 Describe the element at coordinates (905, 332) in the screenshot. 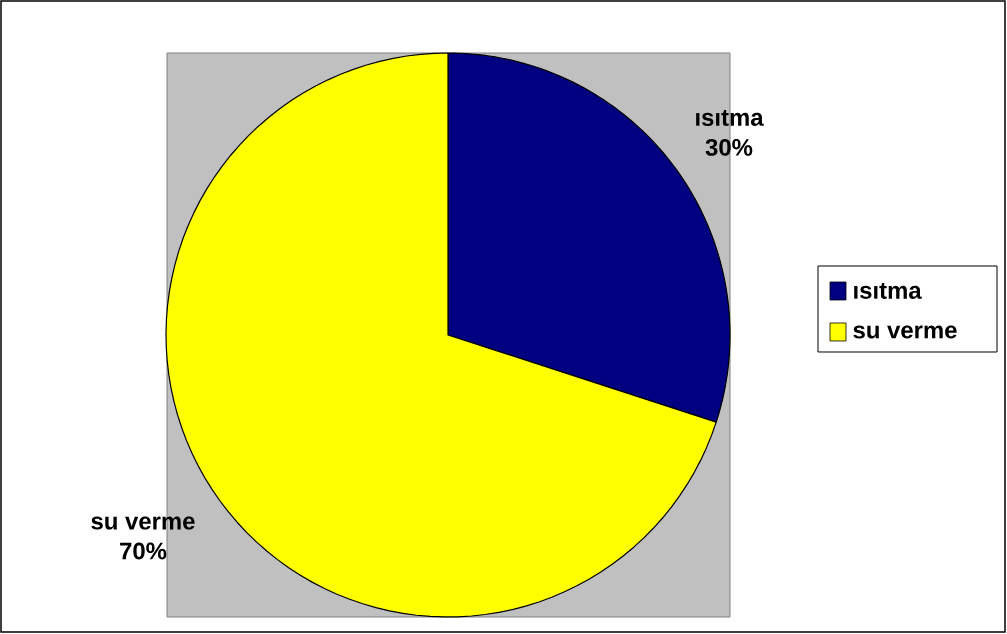

I see `legend-label: su verme` at that location.